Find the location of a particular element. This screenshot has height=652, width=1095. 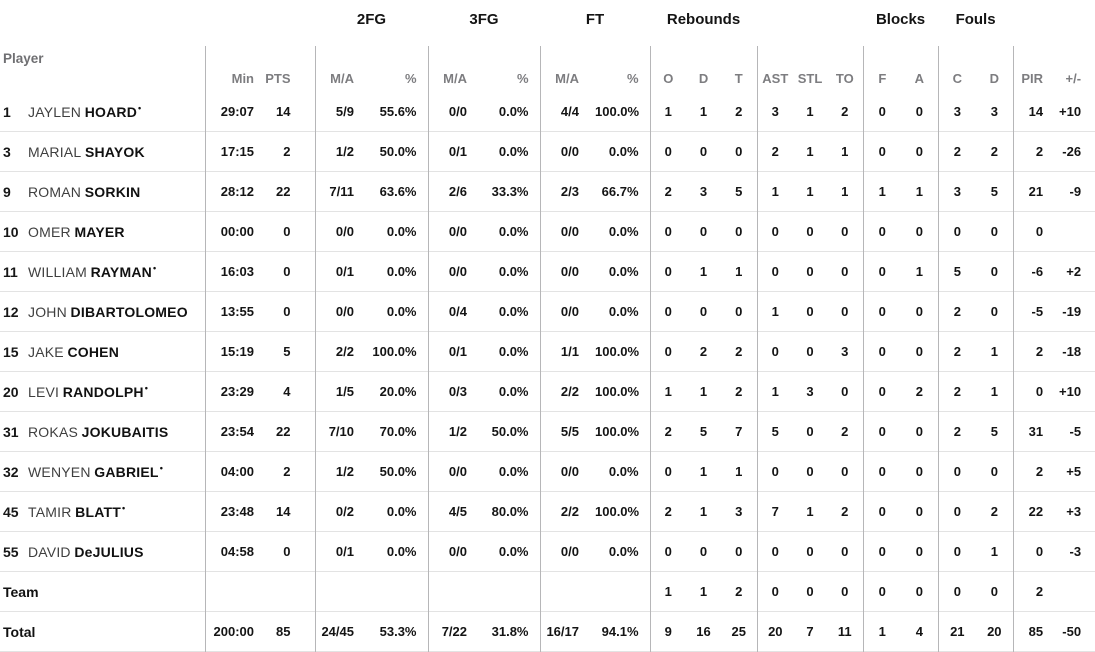

cell-min: 15:19 is located at coordinates (237, 351).